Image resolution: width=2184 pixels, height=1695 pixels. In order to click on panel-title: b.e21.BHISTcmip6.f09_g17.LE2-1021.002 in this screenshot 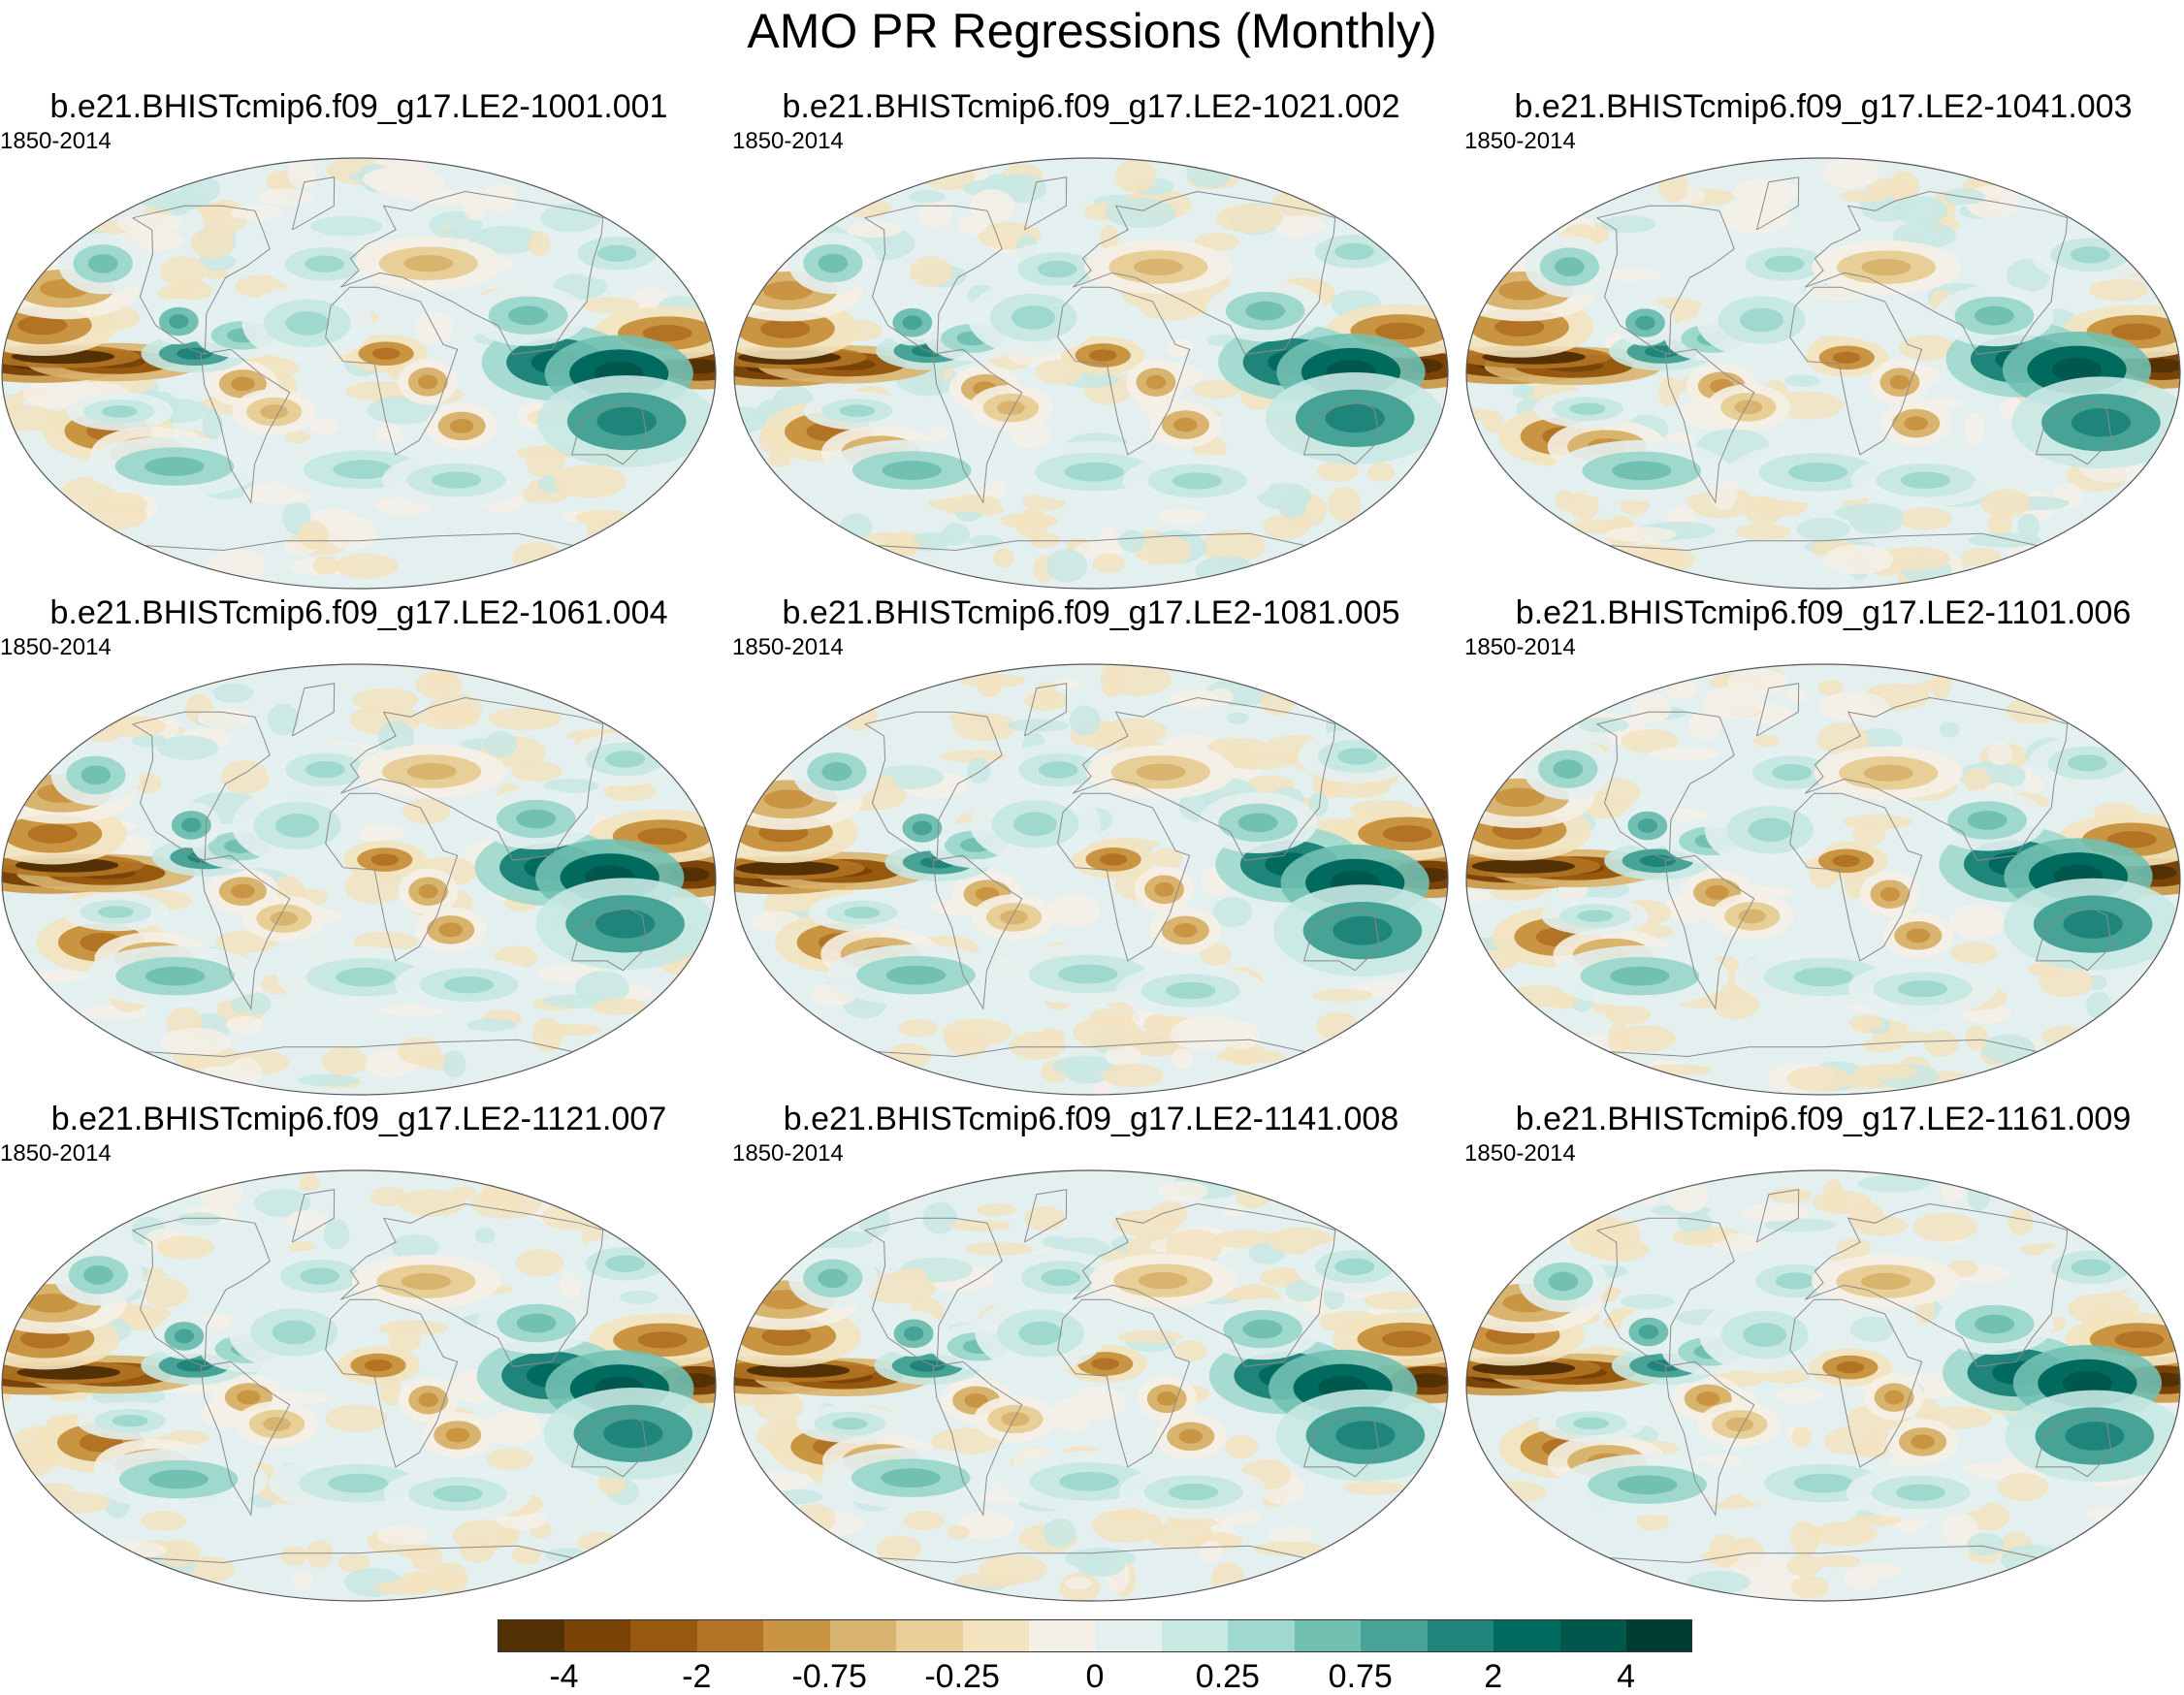, I will do `click(1091, 106)`.